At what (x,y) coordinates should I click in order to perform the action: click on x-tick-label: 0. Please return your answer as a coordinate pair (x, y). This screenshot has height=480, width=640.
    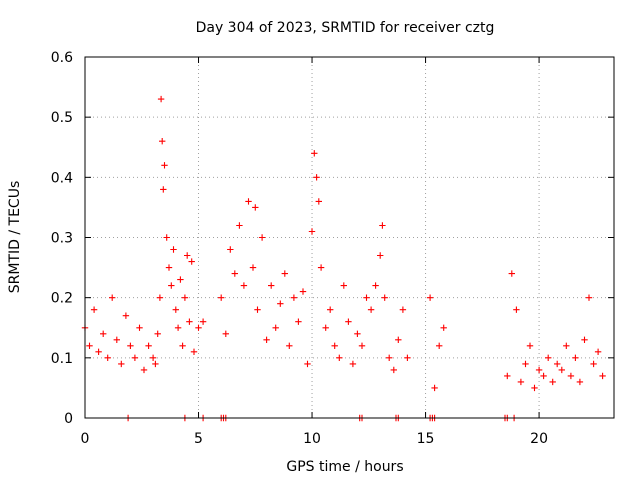
    Looking at the image, I should click on (85, 439).